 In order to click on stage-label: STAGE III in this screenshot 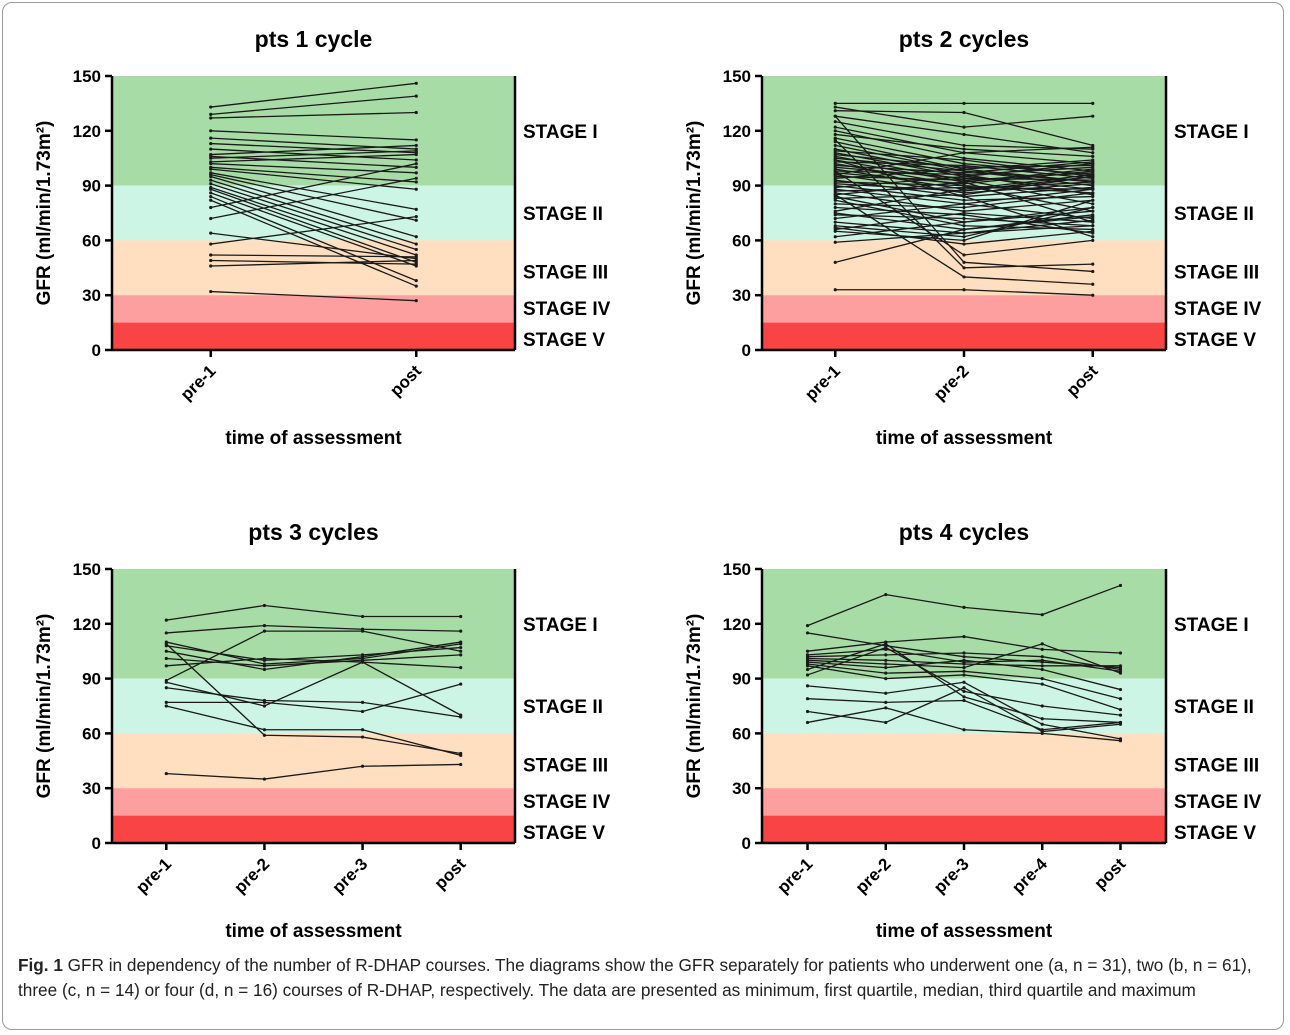, I will do `click(565, 272)`.